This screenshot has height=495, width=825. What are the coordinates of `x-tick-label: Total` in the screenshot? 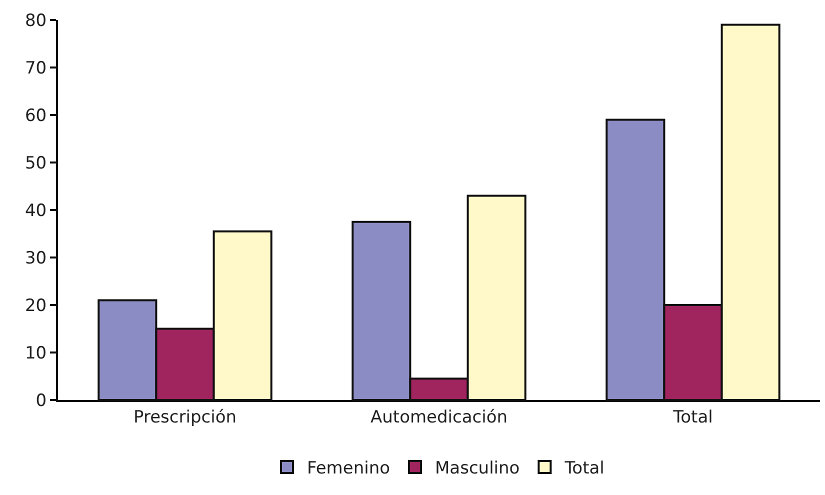 It's located at (692, 417).